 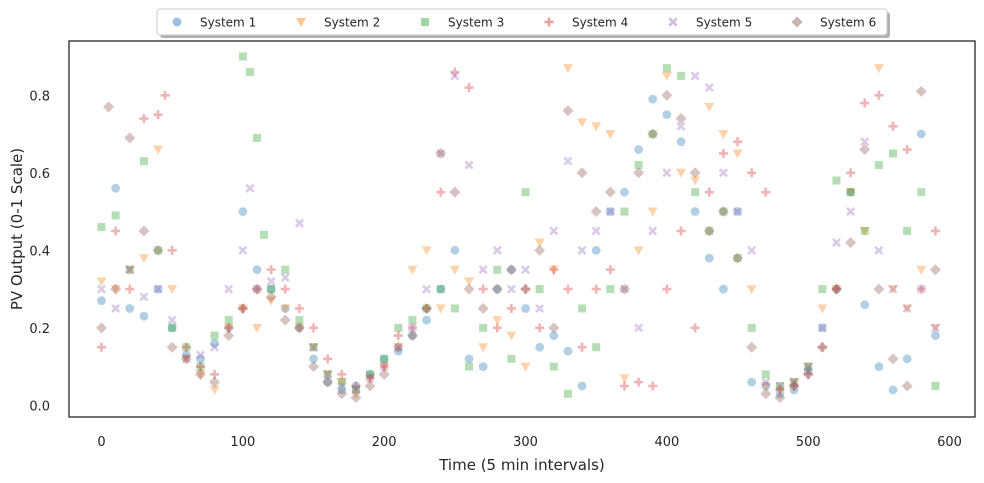 What do you see at coordinates (242, 442) in the screenshot?
I see `x-tick-label: 100` at bounding box center [242, 442].